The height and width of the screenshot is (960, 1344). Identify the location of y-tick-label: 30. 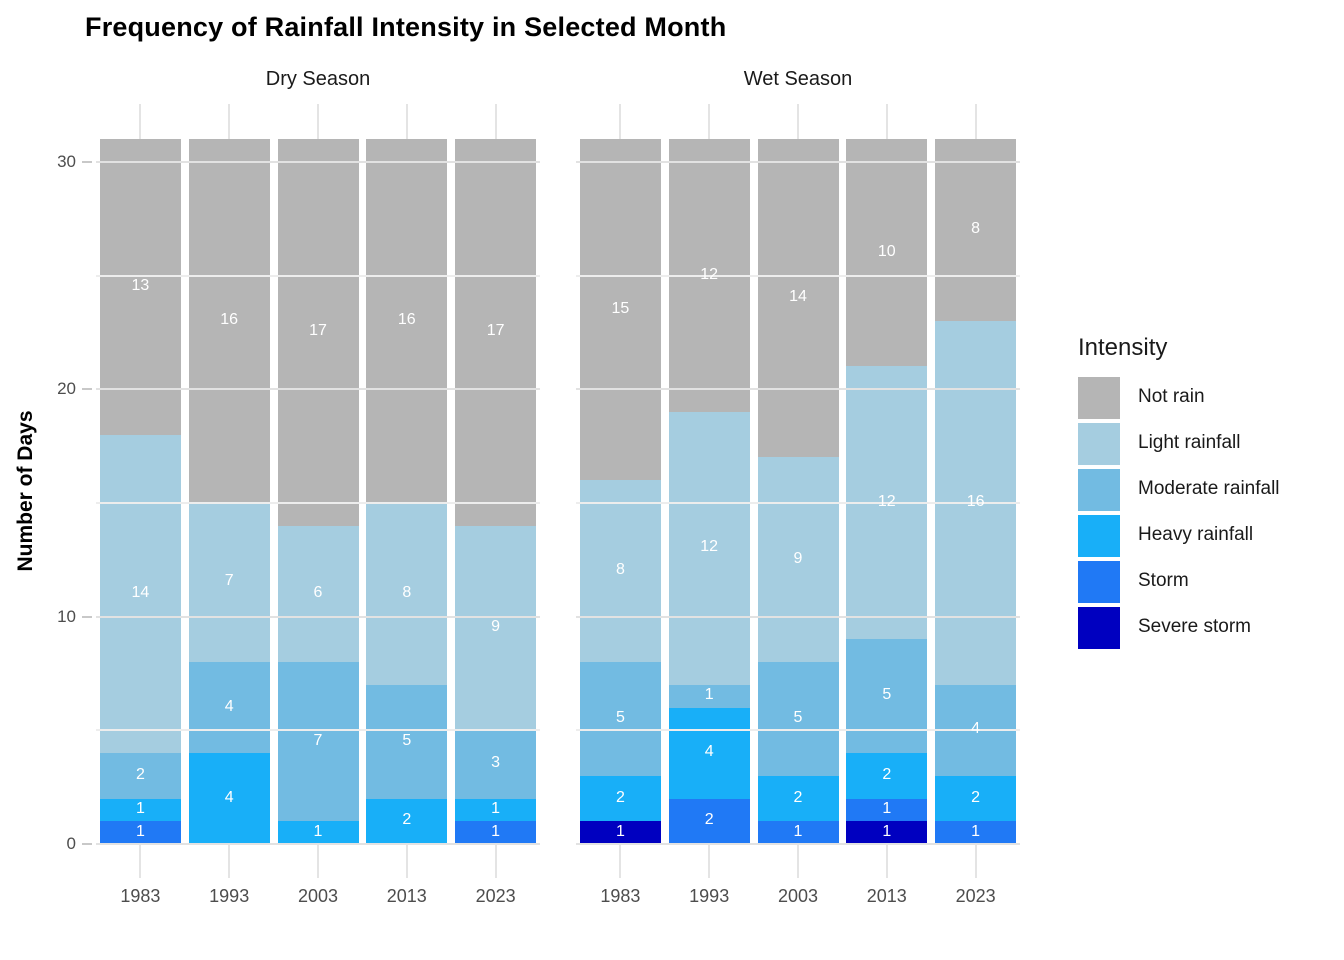
(66, 161).